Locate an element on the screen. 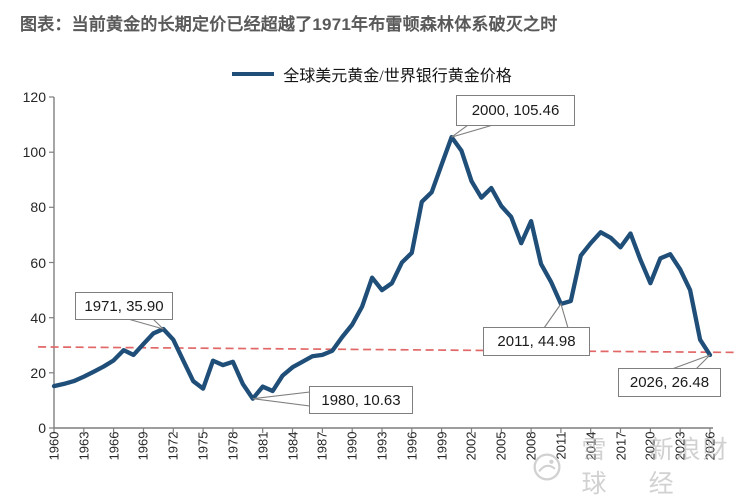 Image resolution: width=744 pixels, height=501 pixels. y-tick-label: 40 is located at coordinates (38, 317).